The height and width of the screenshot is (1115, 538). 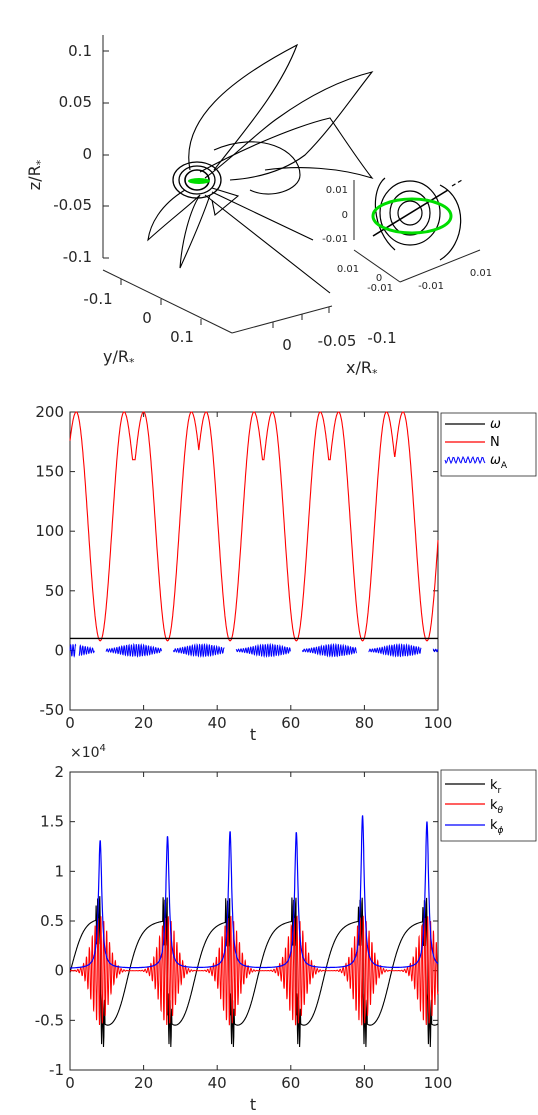 I want to click on inset-trajectory, so click(x=417, y=219).